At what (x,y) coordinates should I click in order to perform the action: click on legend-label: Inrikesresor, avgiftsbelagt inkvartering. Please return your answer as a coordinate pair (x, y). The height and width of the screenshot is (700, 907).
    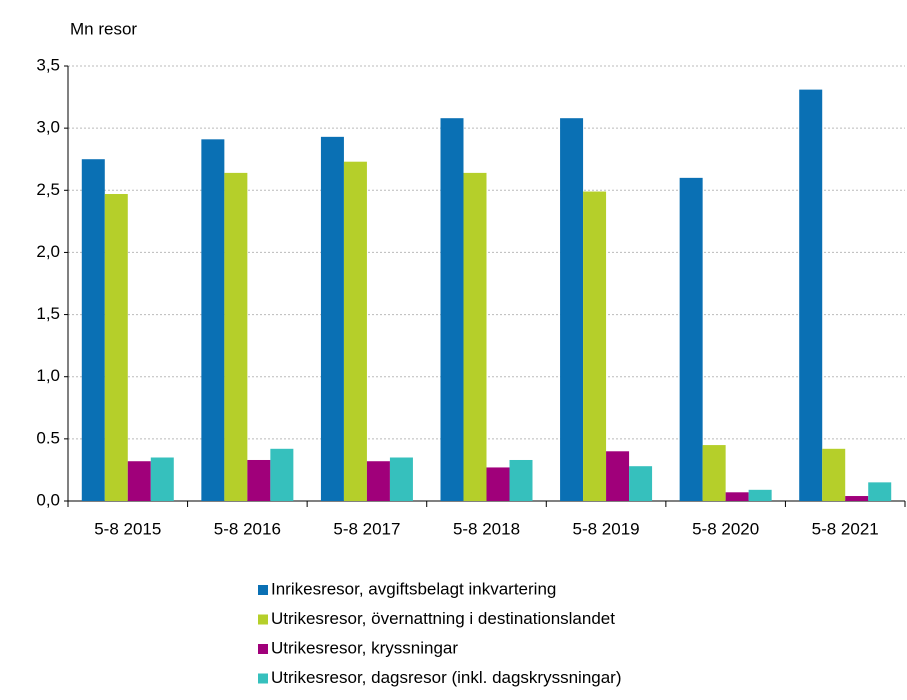
    Looking at the image, I should click on (413, 588).